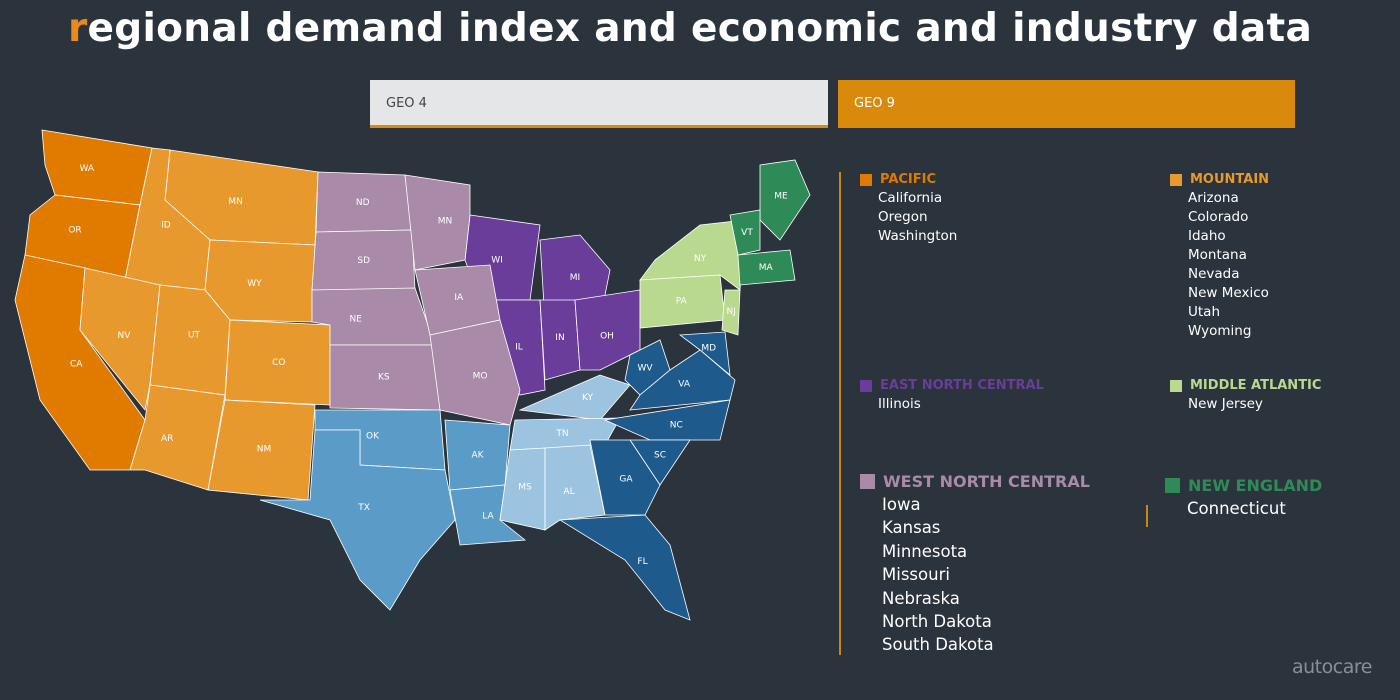  I want to click on state-label: MN, so click(235, 202).